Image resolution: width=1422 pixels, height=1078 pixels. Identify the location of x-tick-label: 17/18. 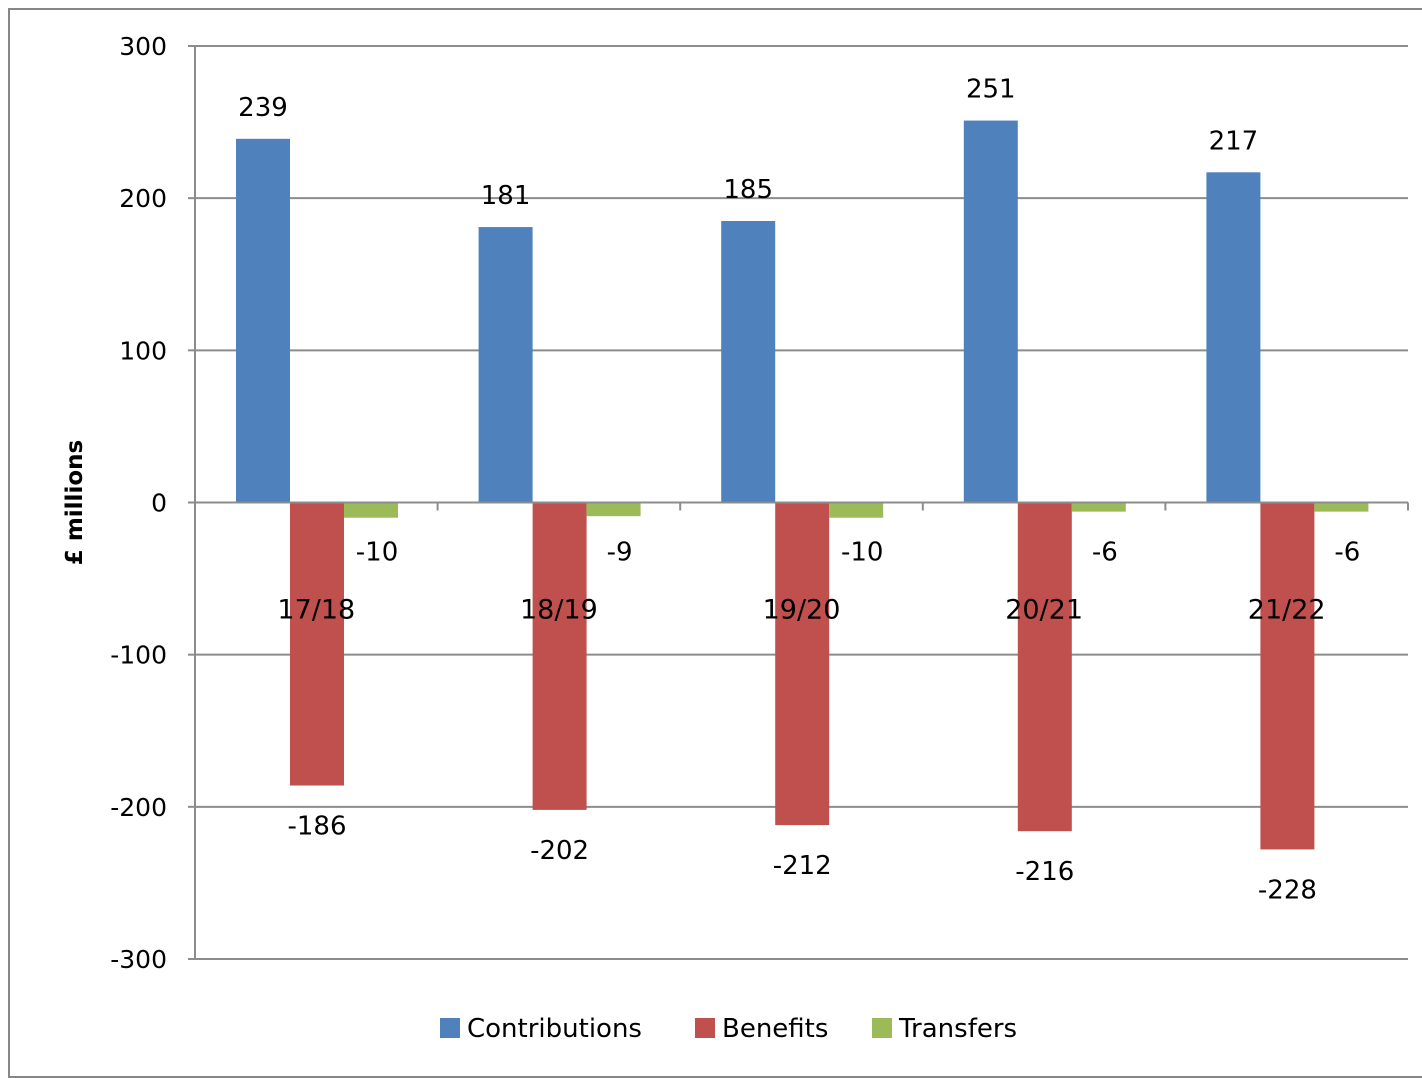
(316, 610).